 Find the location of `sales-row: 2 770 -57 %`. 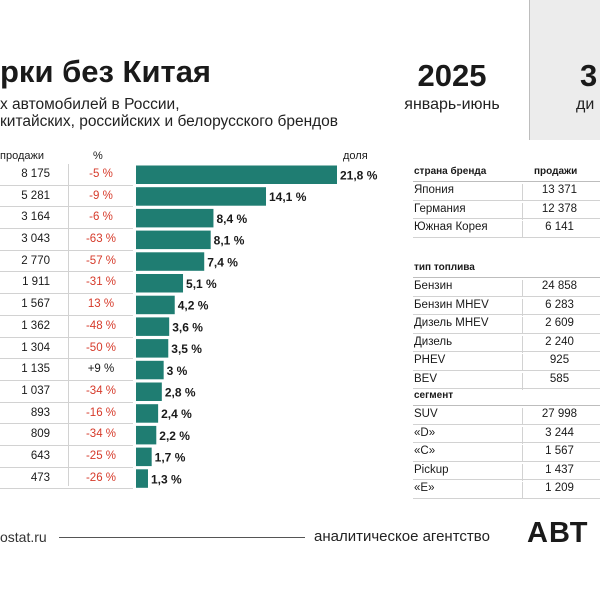

sales-row: 2 770 -57 % is located at coordinates (66, 262).